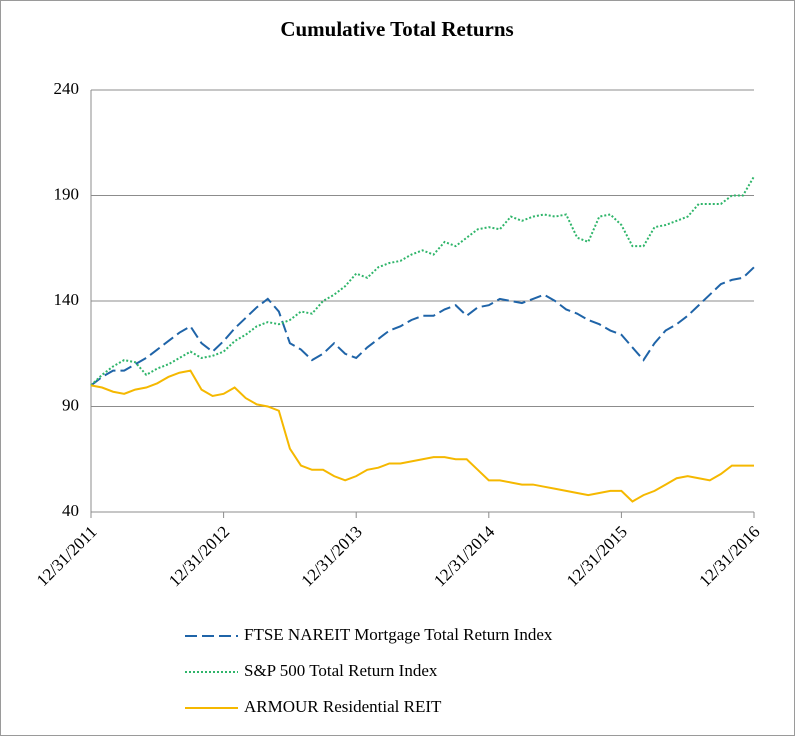 The width and height of the screenshot is (795, 736). I want to click on y-tick-label: 40, so click(70, 510).